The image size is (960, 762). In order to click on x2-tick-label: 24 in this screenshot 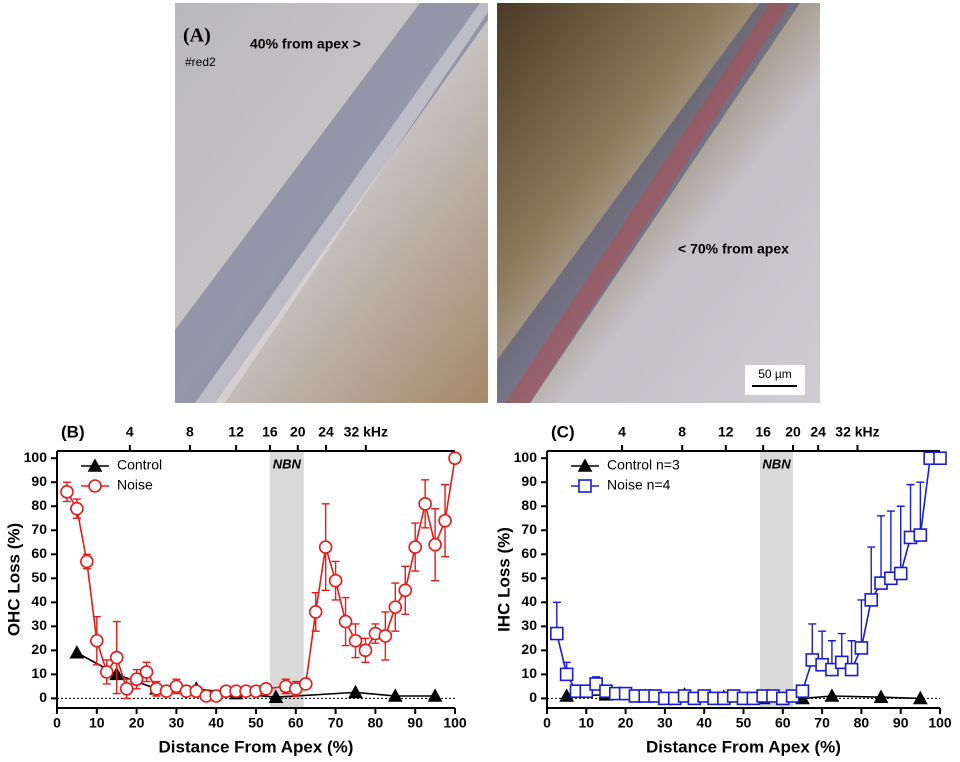, I will do `click(818, 432)`.